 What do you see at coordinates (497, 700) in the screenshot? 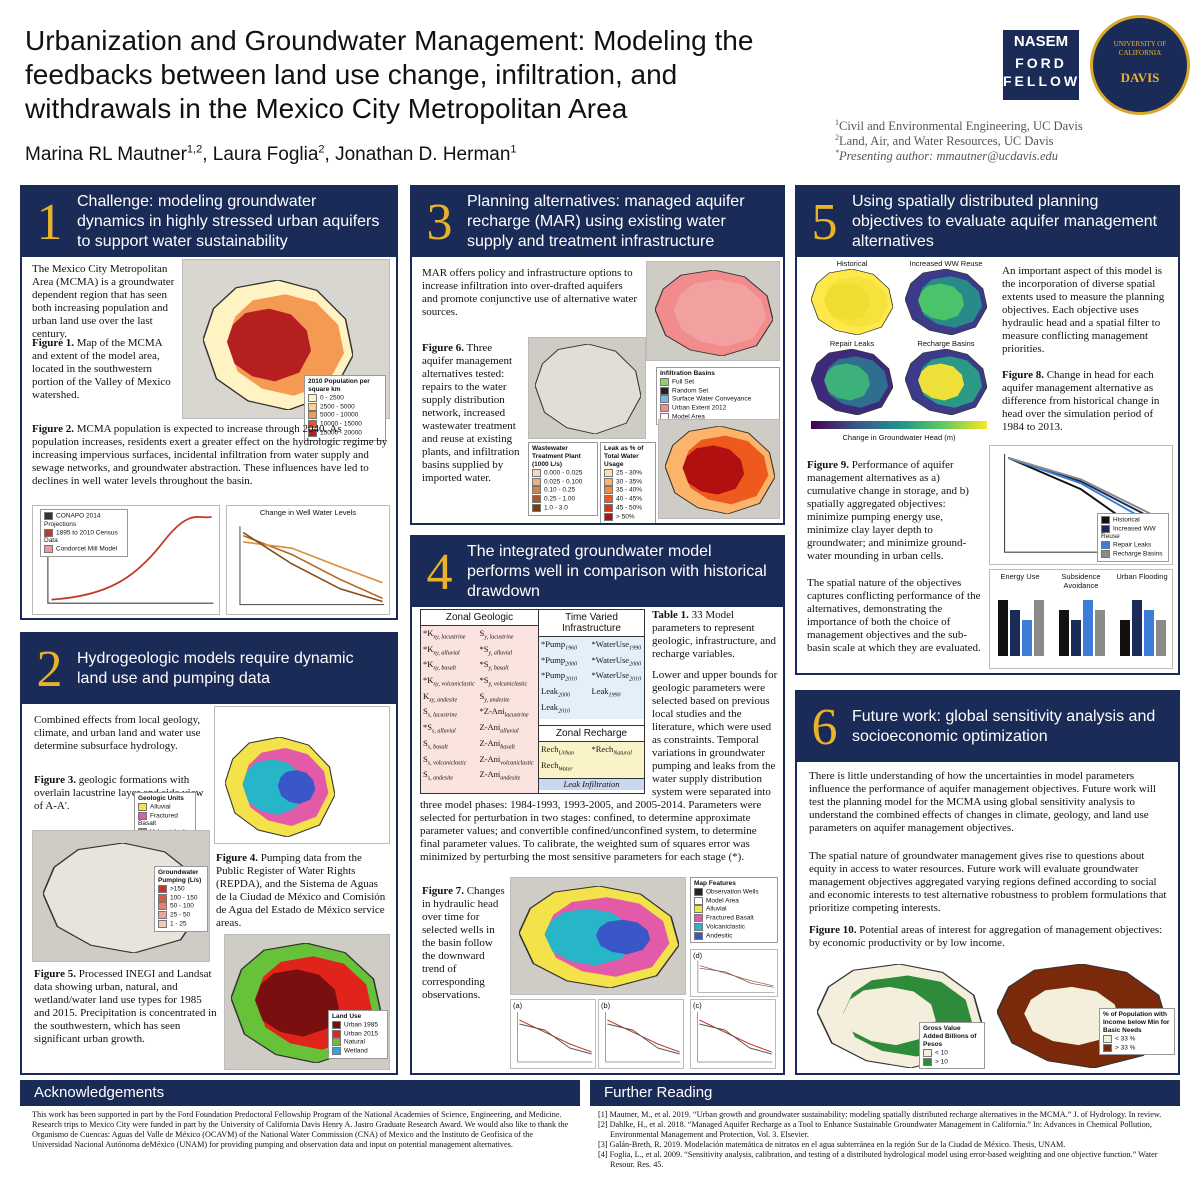
I see `parameter-subscript: y, andesite` at bounding box center [497, 700].